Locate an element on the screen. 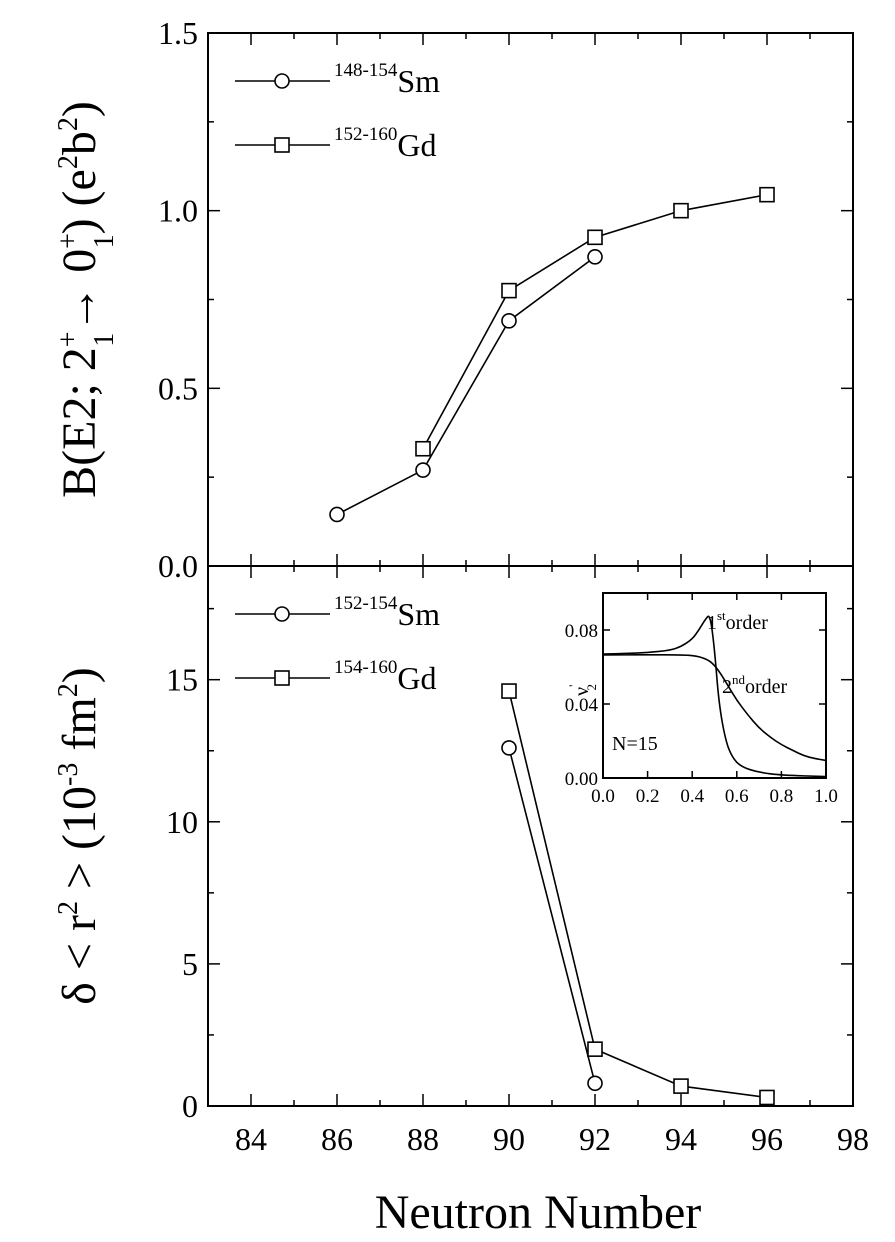 The width and height of the screenshot is (895, 1242). ylabel-part: b is located at coordinates (79, 143).